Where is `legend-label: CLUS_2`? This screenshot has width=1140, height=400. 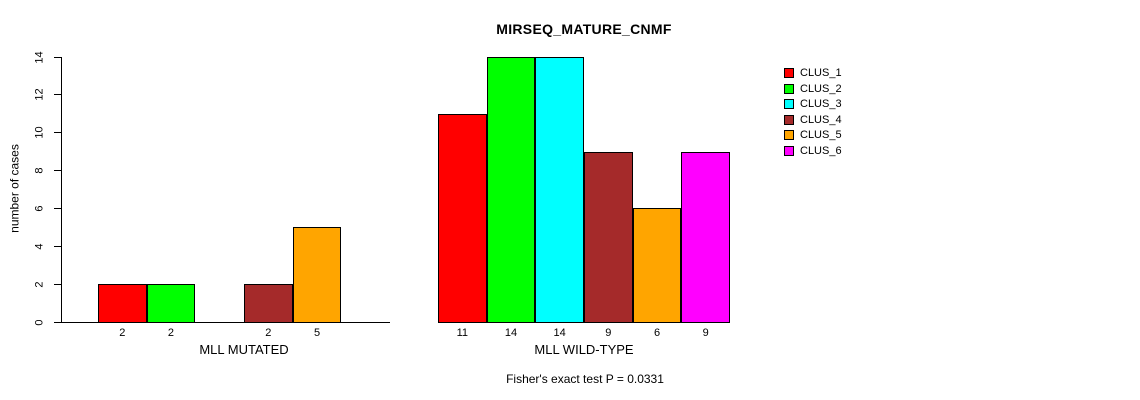 legend-label: CLUS_2 is located at coordinates (821, 88).